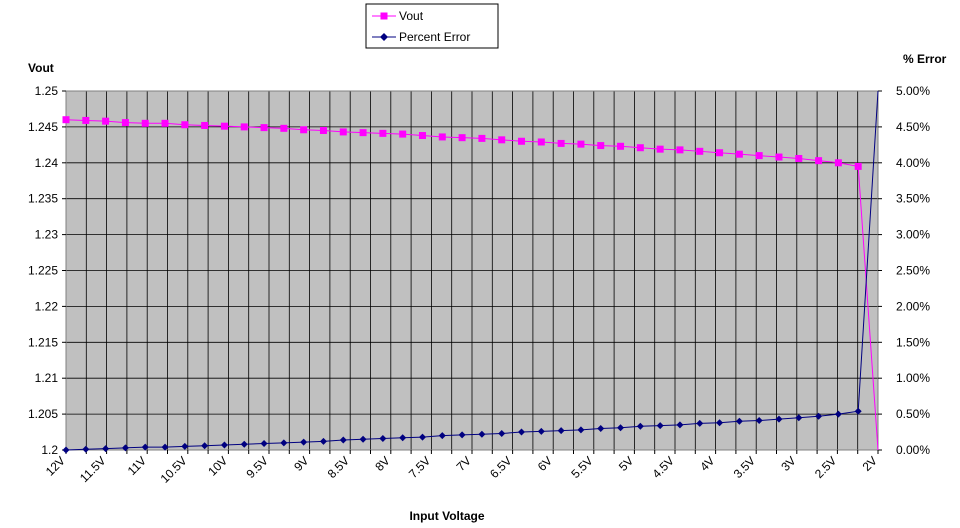  I want to click on x-tick-label: 7.5V, so click(419, 467).